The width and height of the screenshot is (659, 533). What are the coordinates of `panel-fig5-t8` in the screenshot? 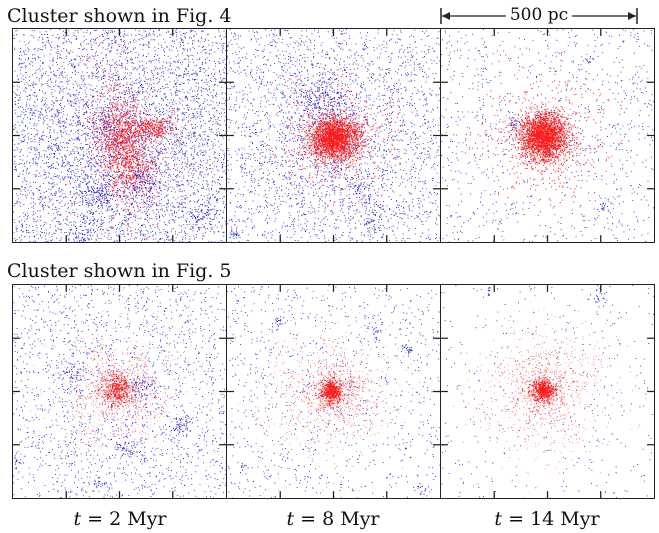 It's located at (333, 391).